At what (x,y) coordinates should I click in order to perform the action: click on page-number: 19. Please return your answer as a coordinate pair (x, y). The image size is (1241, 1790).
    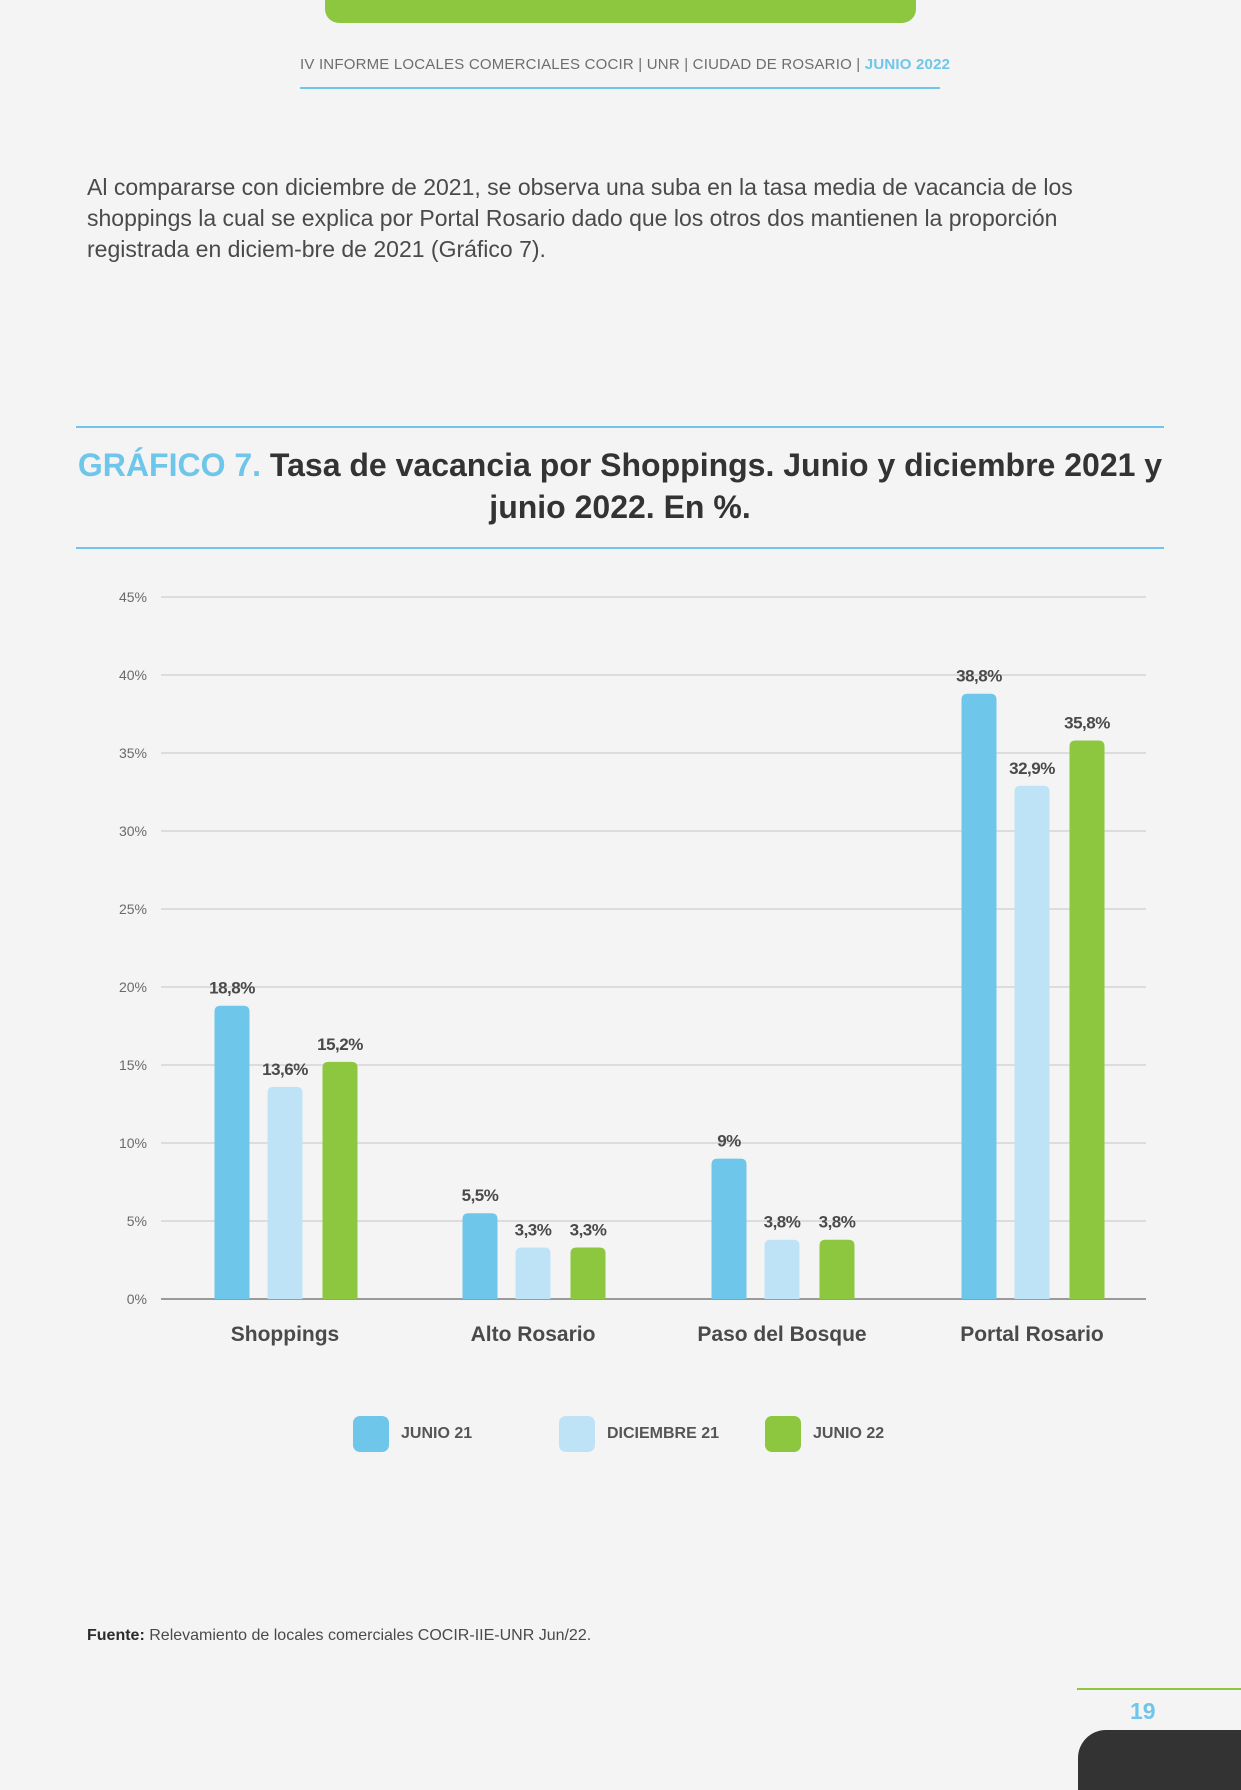
    Looking at the image, I should click on (1143, 1711).